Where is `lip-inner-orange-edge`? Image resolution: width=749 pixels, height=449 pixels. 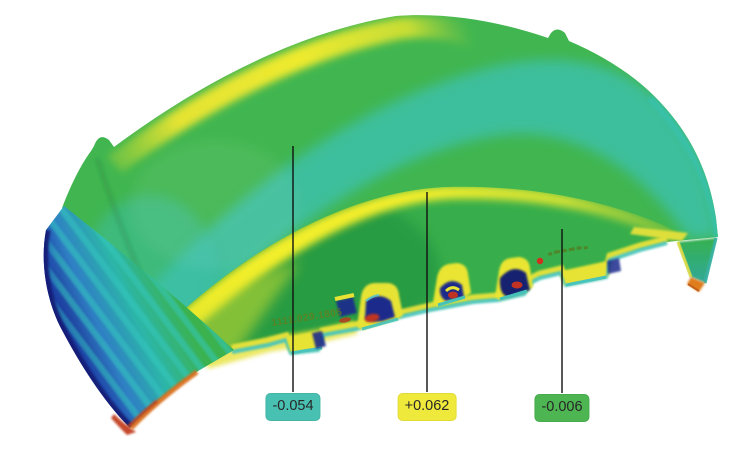
lip-inner-orange-edge is located at coordinates (164, 399).